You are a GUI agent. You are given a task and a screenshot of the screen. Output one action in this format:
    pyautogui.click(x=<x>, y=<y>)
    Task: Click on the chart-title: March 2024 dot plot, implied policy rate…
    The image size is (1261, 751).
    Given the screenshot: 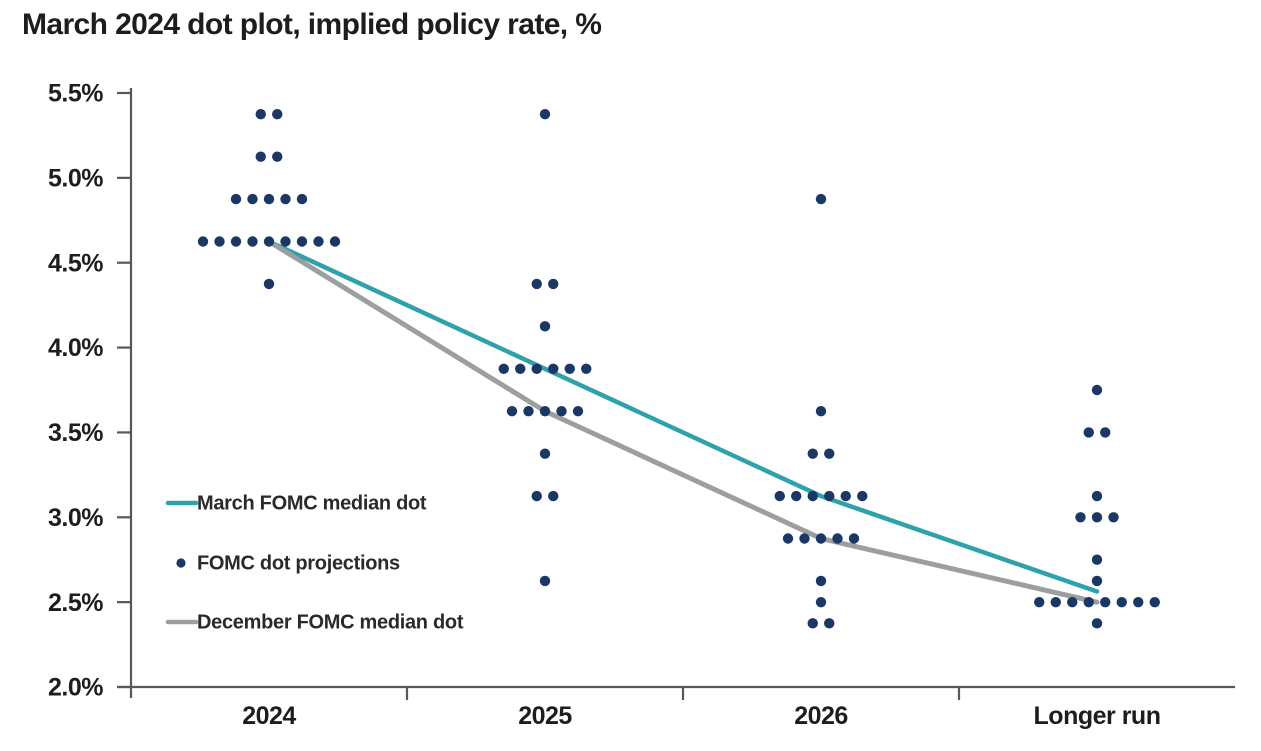 What is the action you would take?
    pyautogui.click(x=312, y=24)
    